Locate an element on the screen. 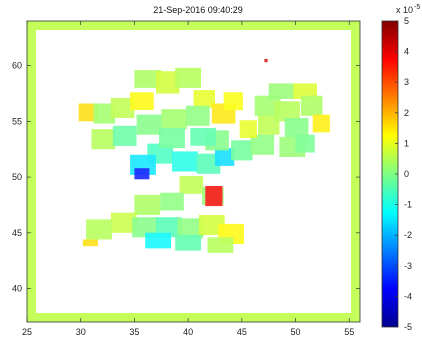 The height and width of the screenshot is (341, 422). colorbar-tick-label: 3 is located at coordinates (406, 82).